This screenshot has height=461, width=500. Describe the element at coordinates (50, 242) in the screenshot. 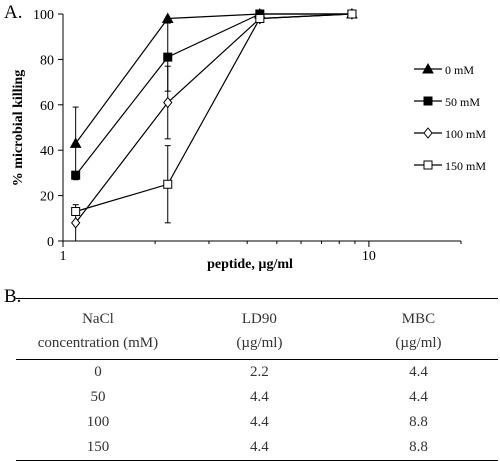

I see `y-tick-label: 0` at that location.